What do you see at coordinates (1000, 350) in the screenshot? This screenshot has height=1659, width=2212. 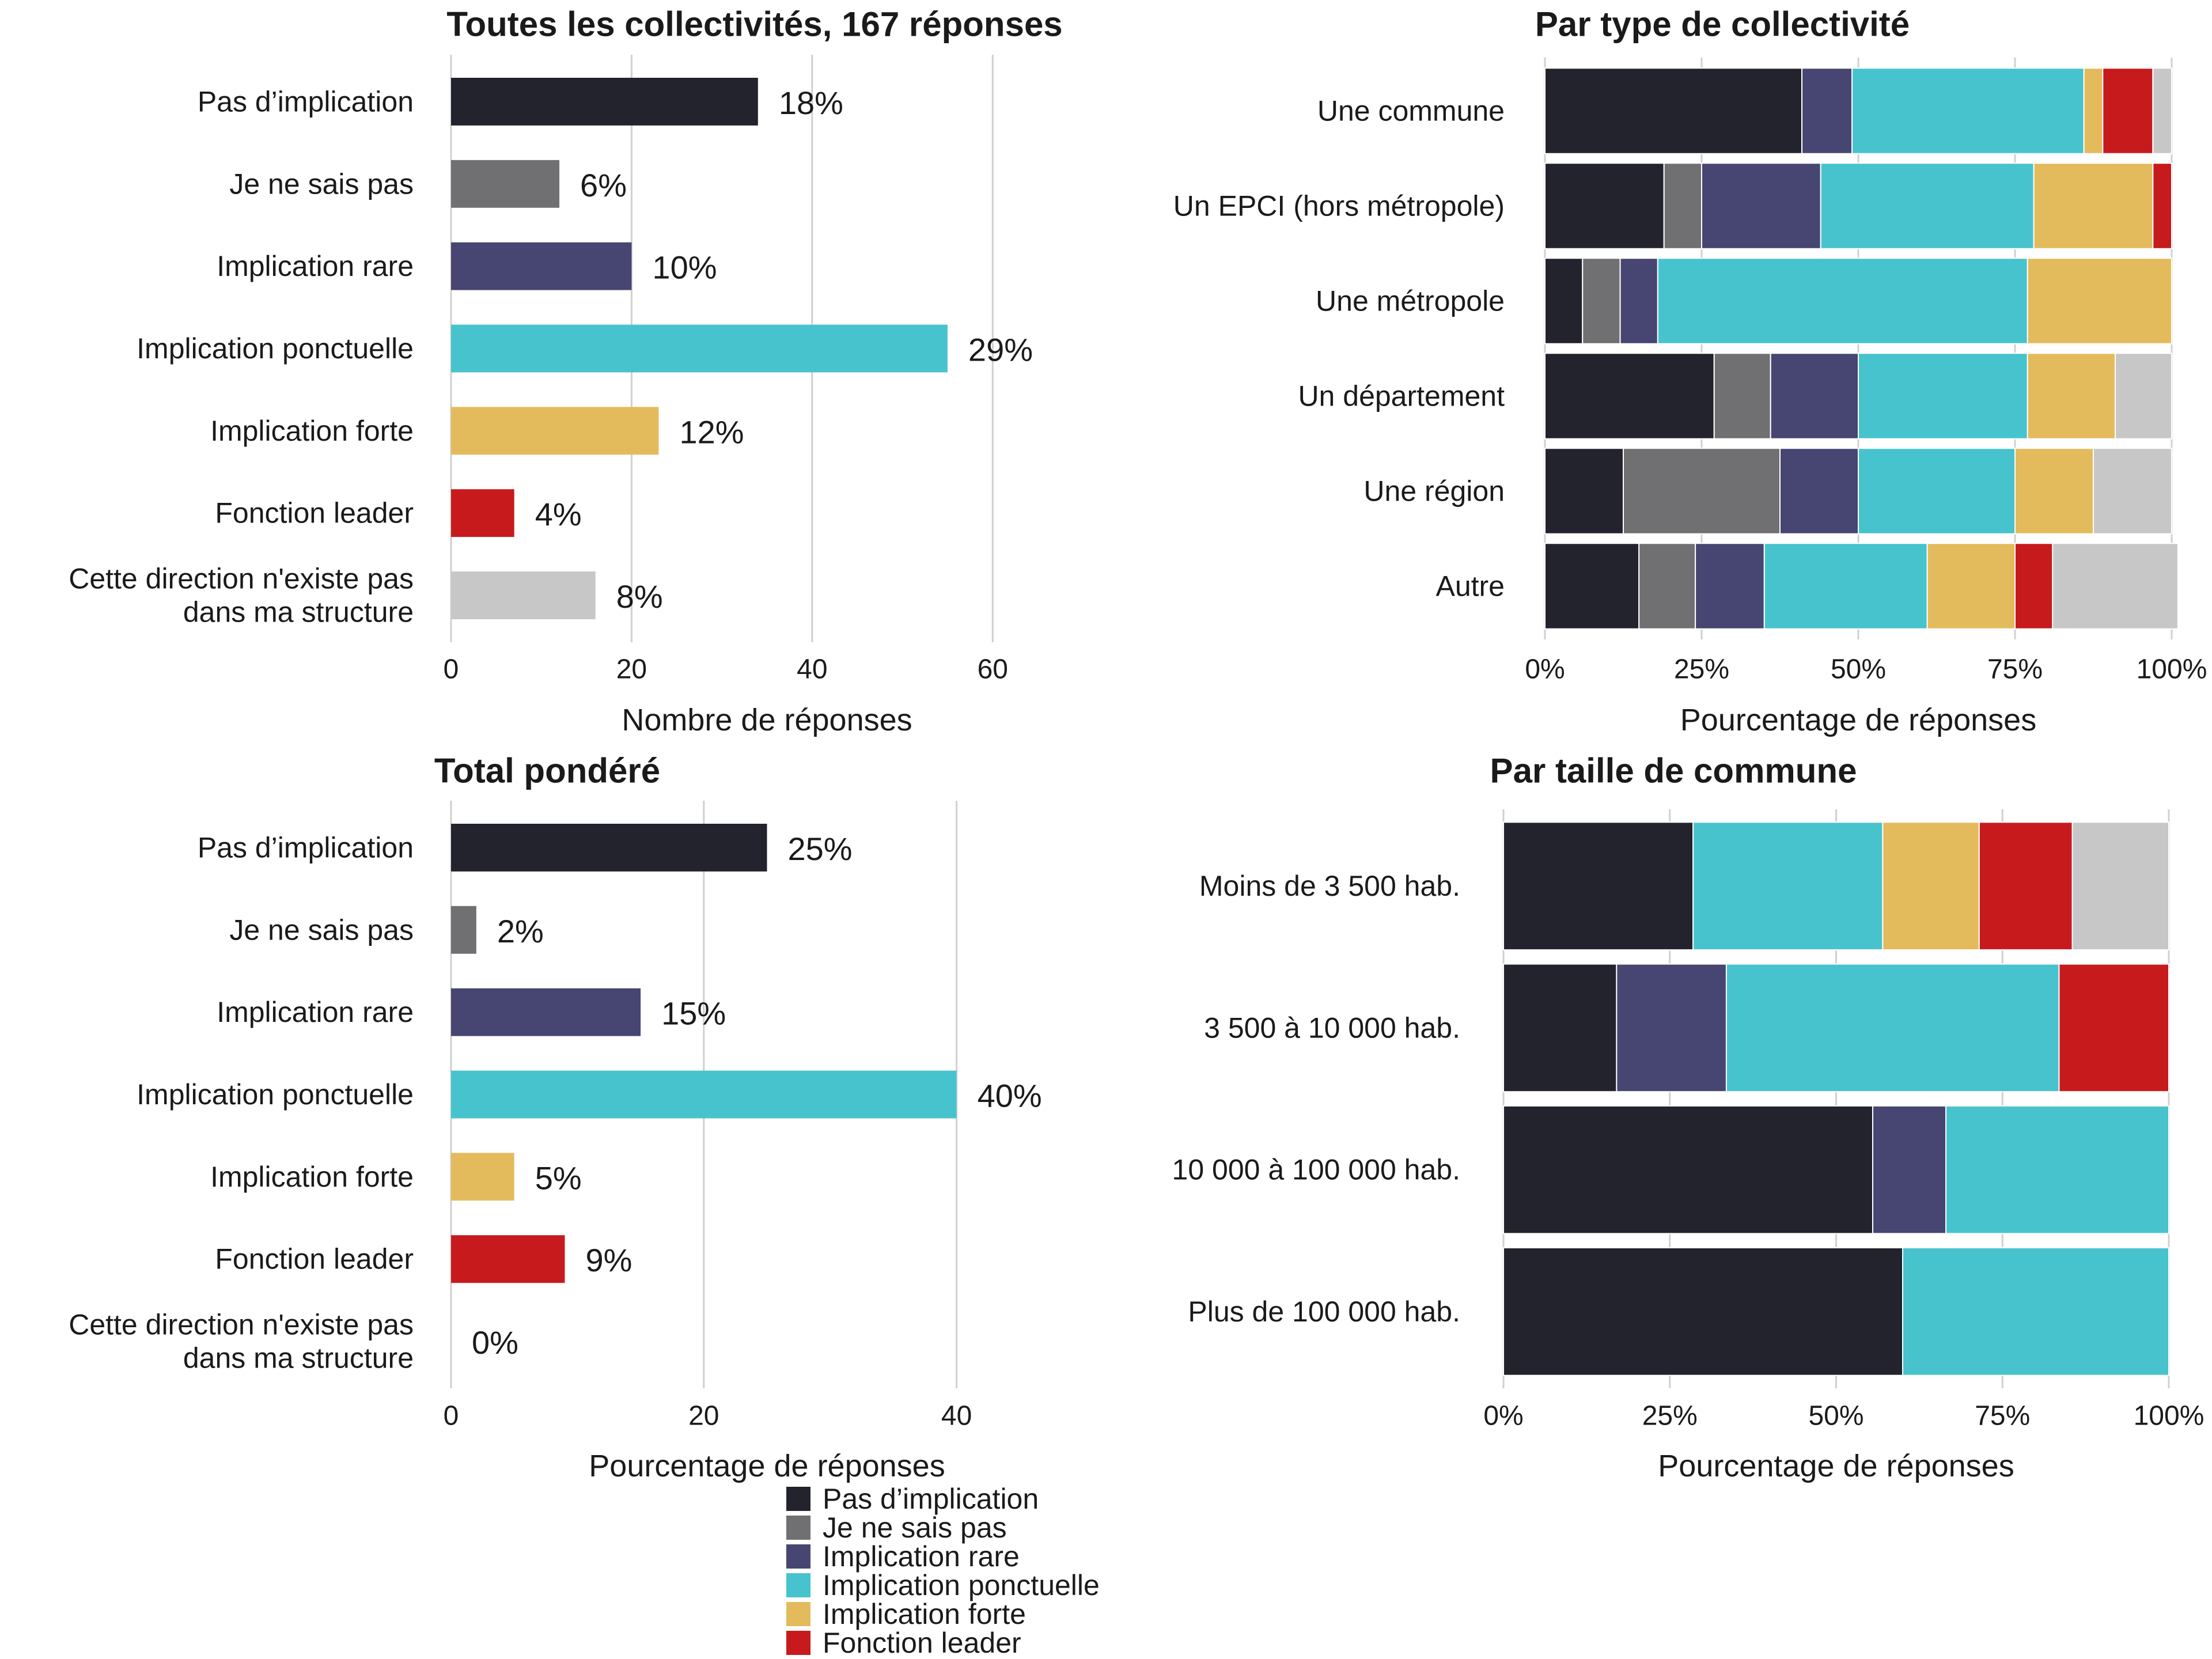 I see `data-label: 29%` at bounding box center [1000, 350].